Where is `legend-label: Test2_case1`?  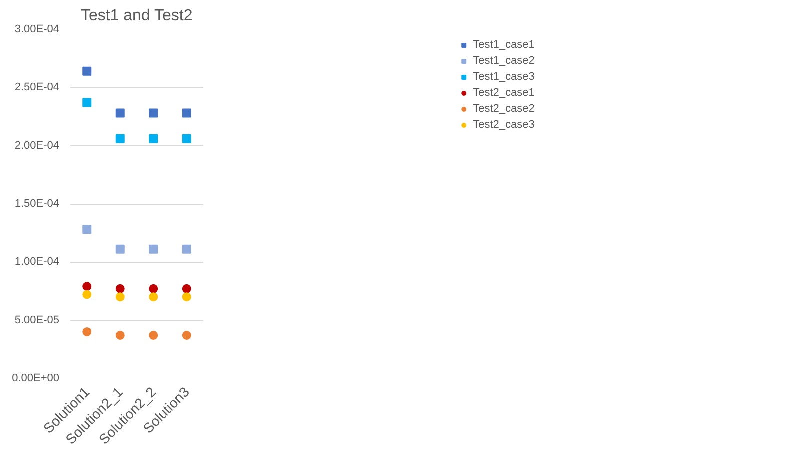 legend-label: Test2_case1 is located at coordinates (504, 93).